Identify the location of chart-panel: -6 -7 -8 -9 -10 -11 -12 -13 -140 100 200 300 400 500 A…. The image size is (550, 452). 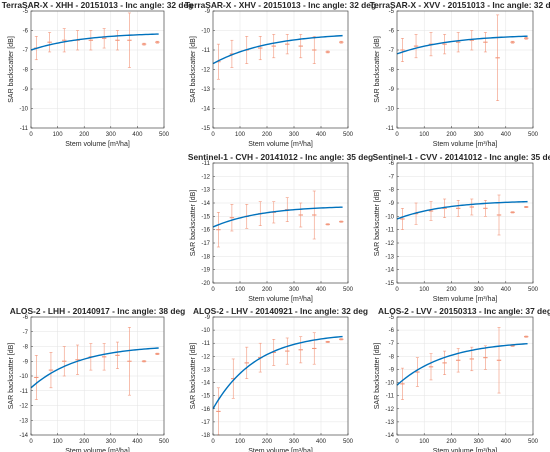
(96, 379).